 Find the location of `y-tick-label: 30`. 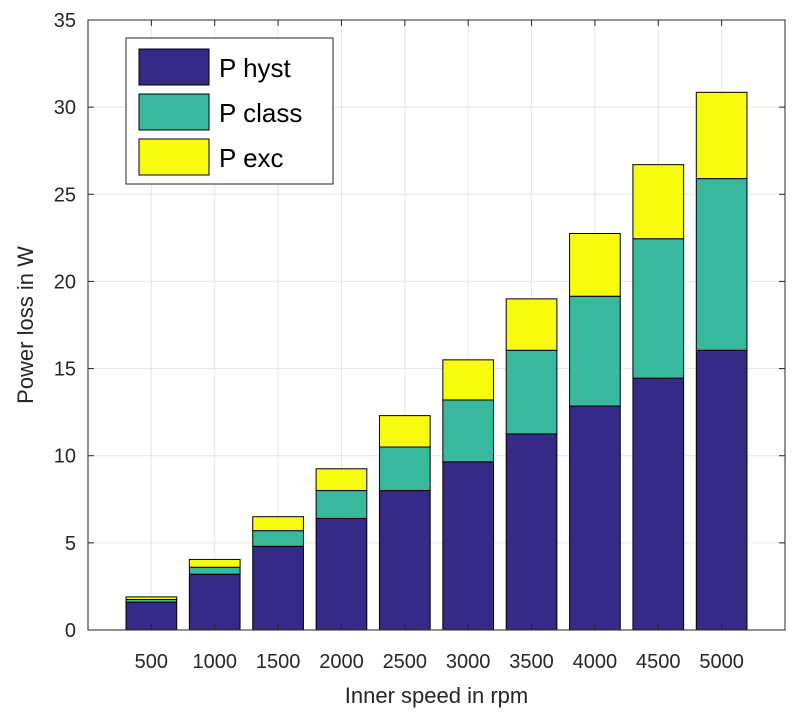

y-tick-label: 30 is located at coordinates (65, 108).